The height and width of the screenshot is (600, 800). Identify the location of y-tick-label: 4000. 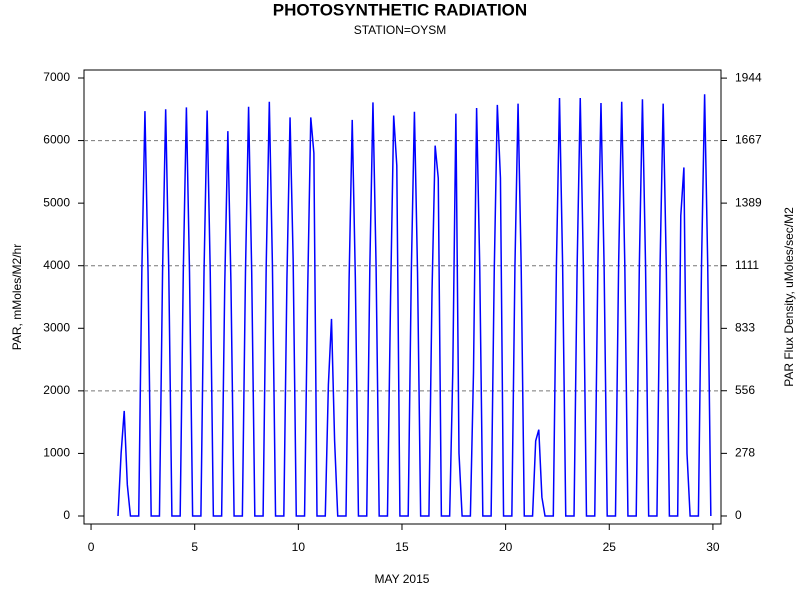
(56, 265).